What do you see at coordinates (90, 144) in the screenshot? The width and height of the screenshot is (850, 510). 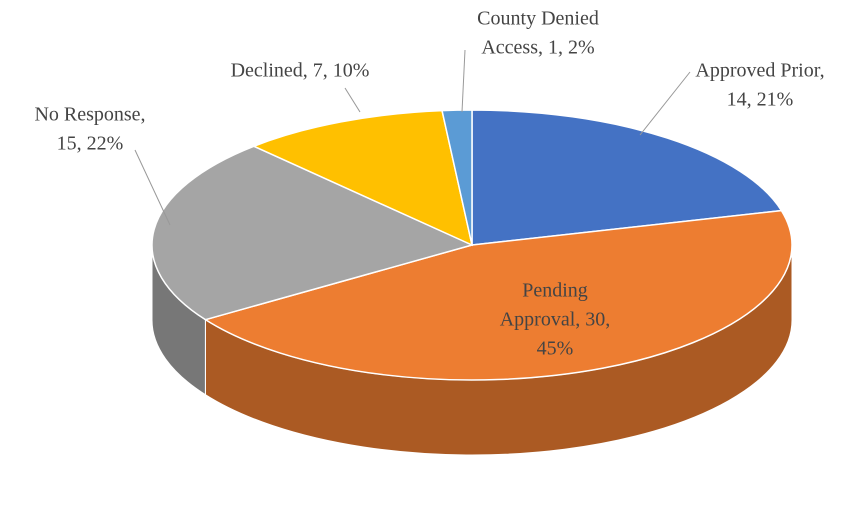 I see `data-label: 15, 22%` at bounding box center [90, 144].